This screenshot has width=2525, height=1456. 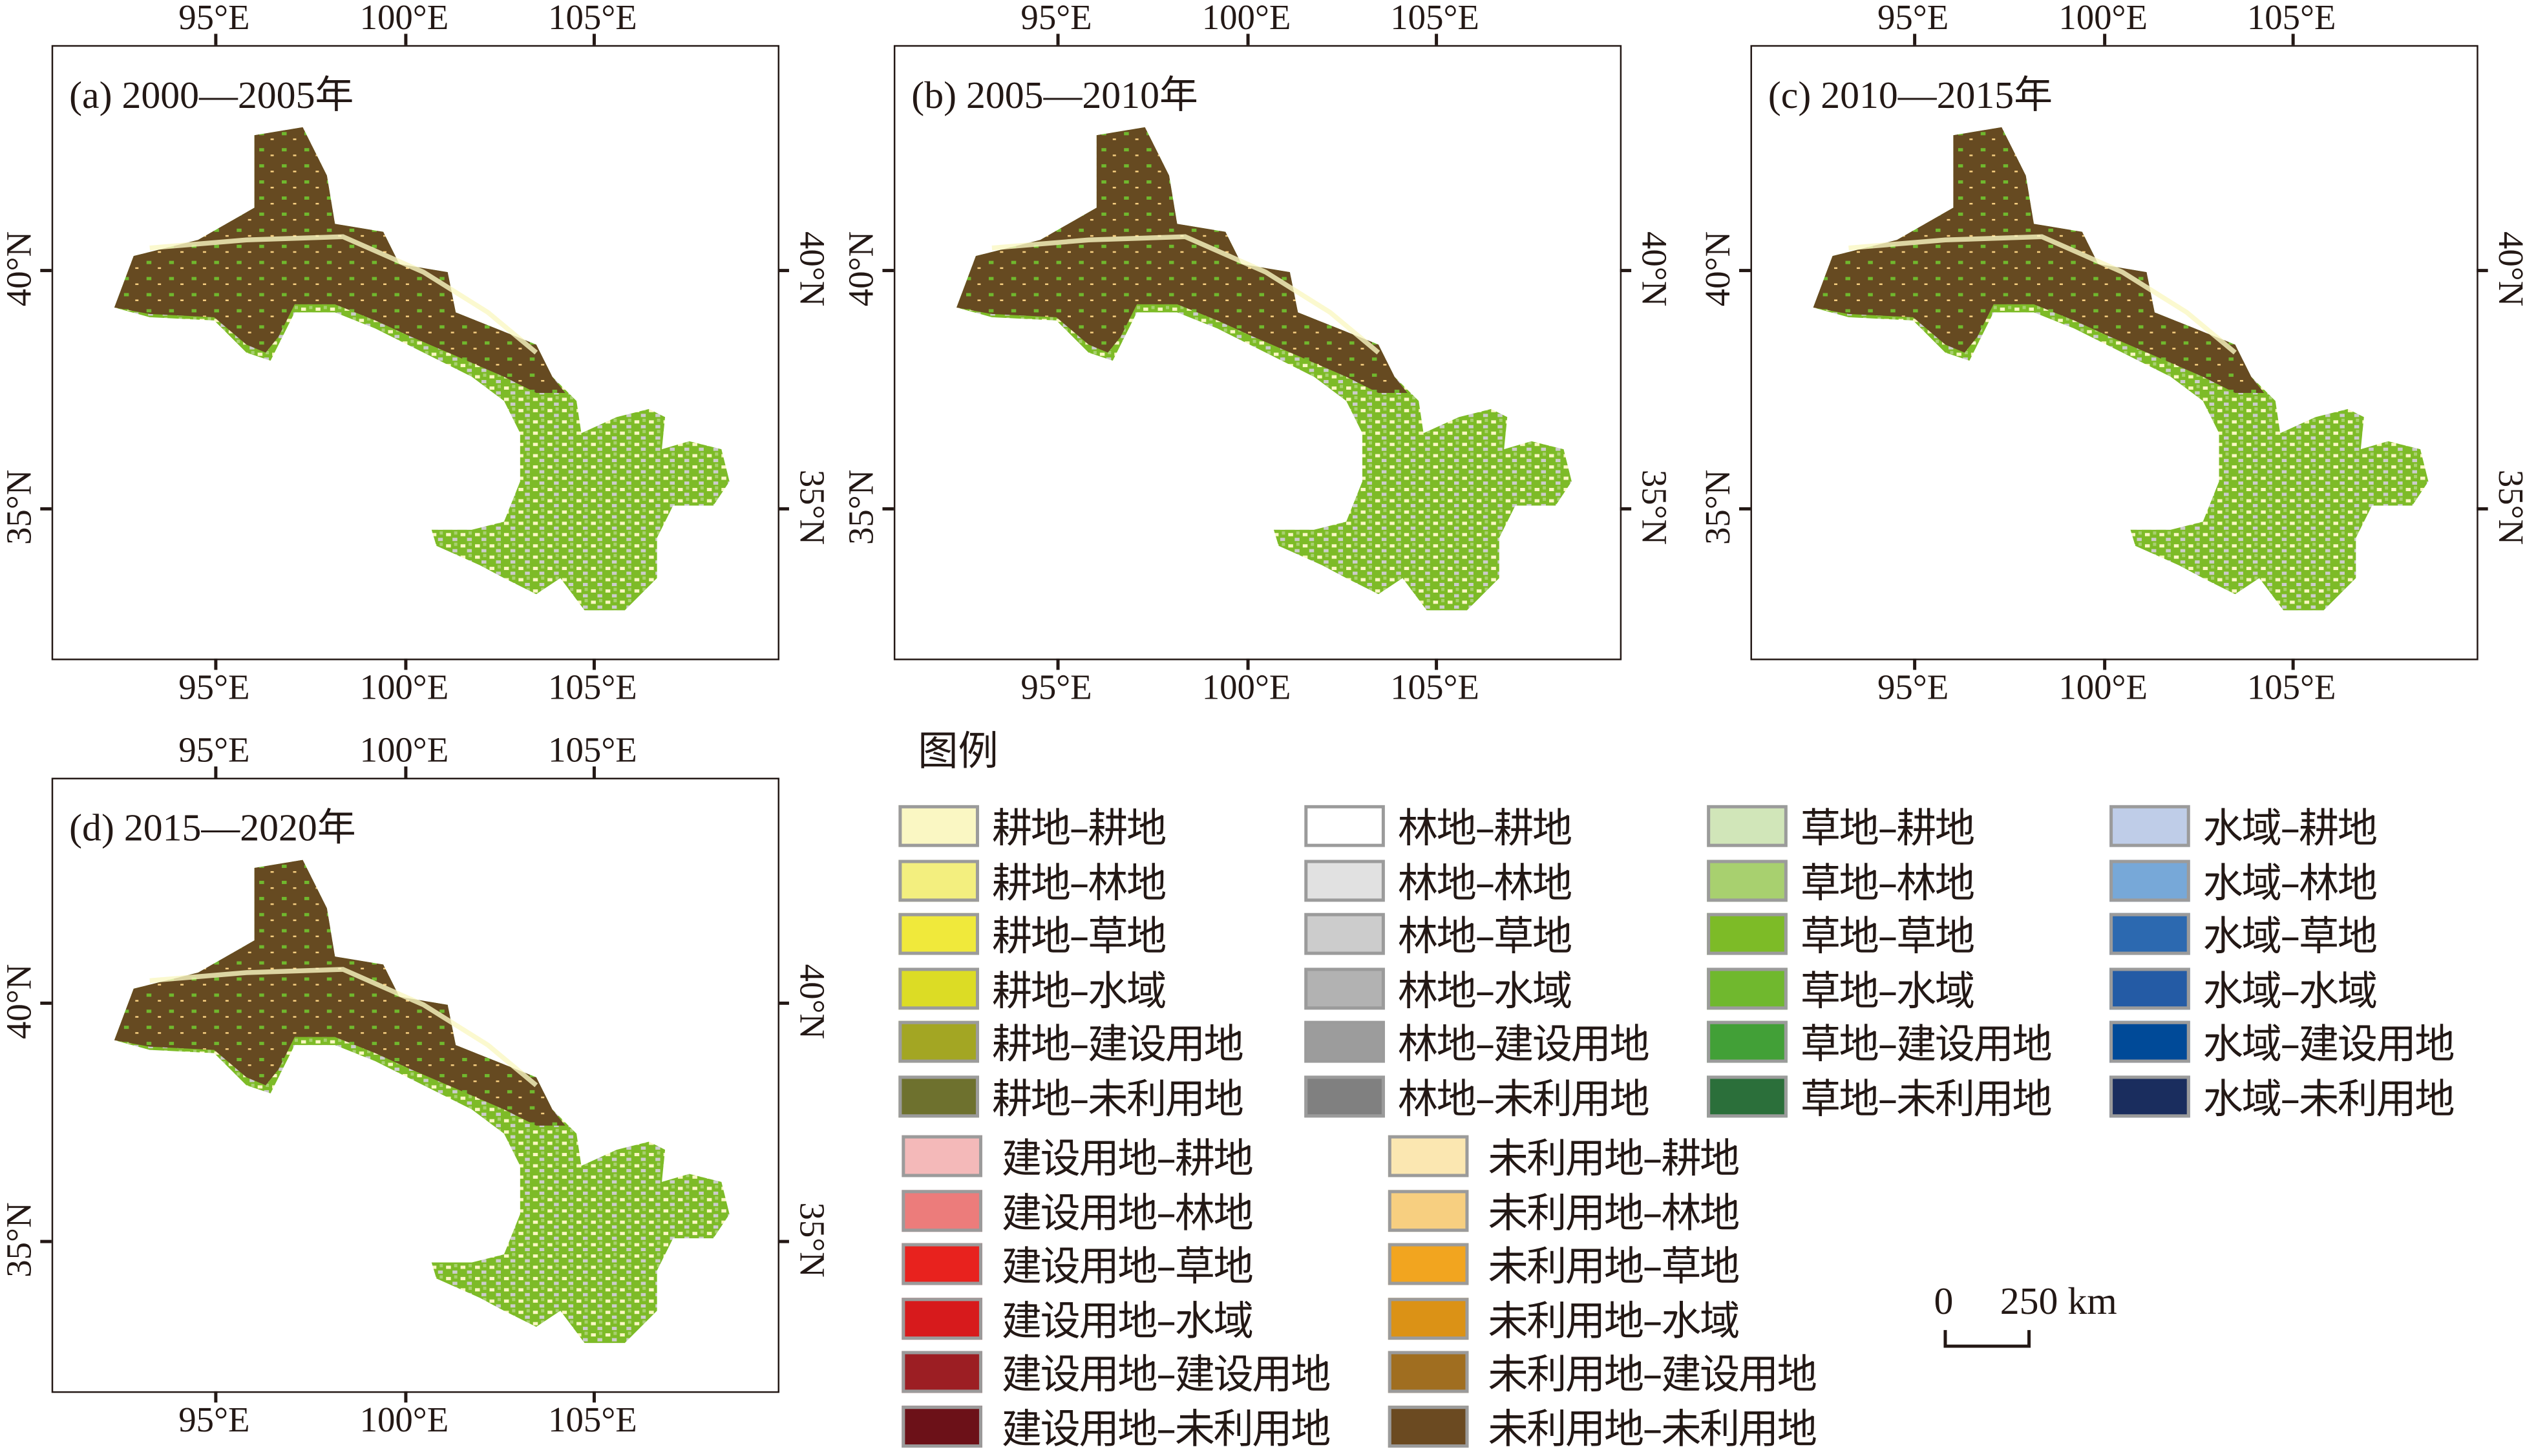 I want to click on legend-label: 建设用地–建设用地, so click(x=1166, y=1374).